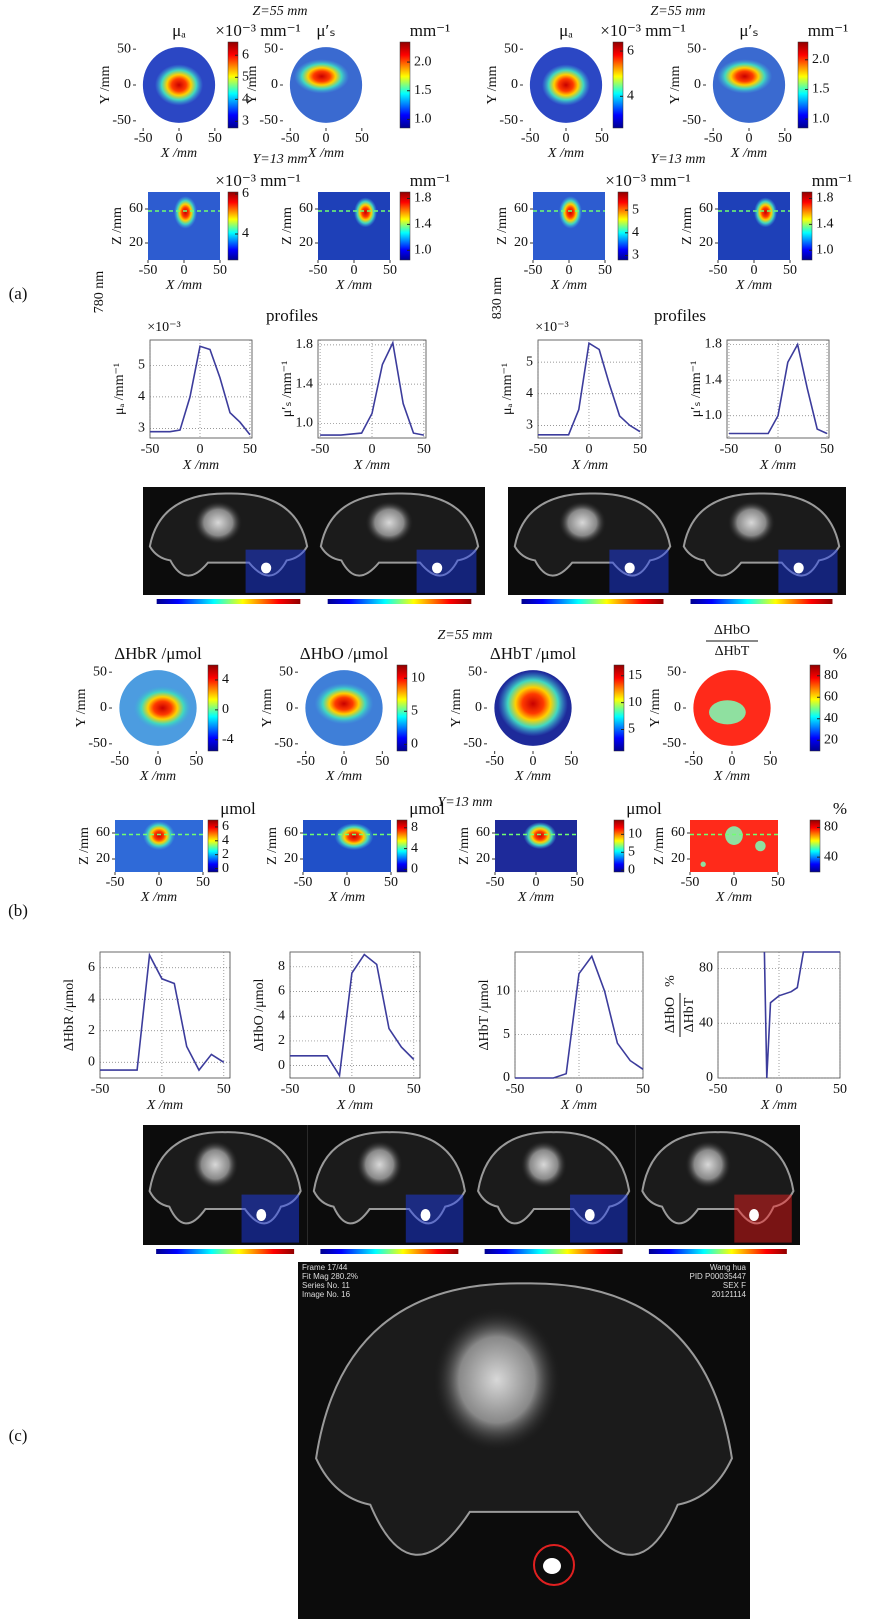 This screenshot has width=879, height=1624. Describe the element at coordinates (551, 327) in the screenshot. I see `axis-exponent: ×10⁻³` at that location.